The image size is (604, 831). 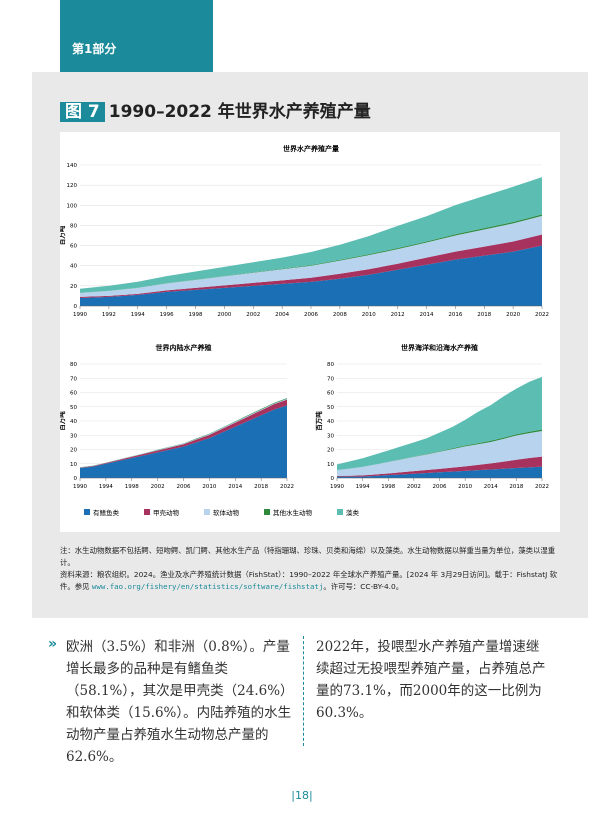 What do you see at coordinates (72, 186) in the screenshot?
I see `y-tick-label: 120` at bounding box center [72, 186].